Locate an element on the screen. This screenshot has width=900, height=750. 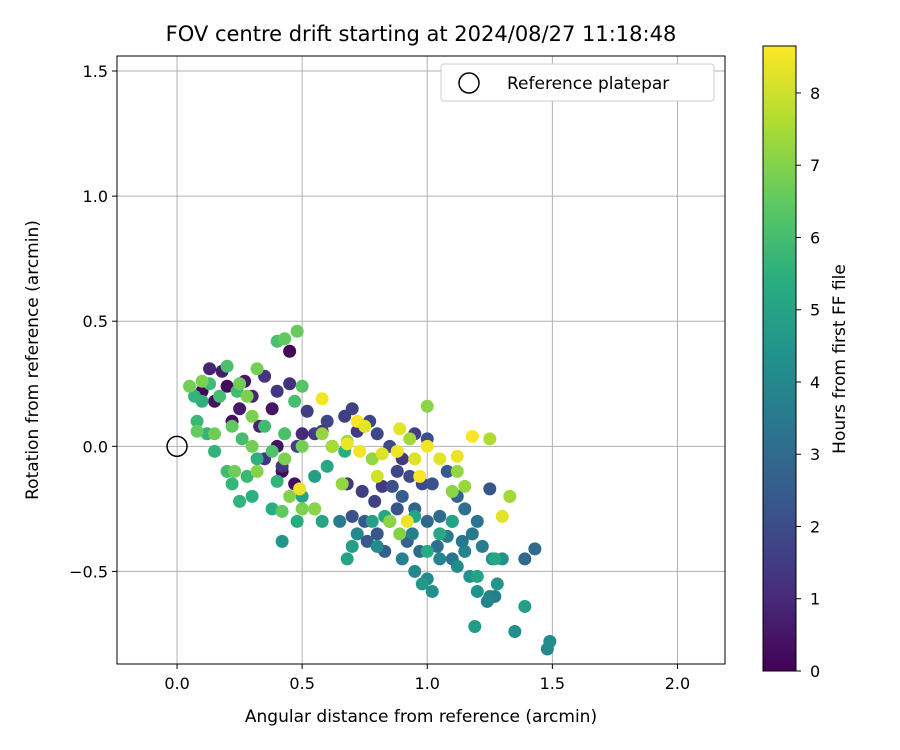
colorbar: 0 1 2 3 4 5 6 7 8 Hours from first FF file is located at coordinates (806, 363).